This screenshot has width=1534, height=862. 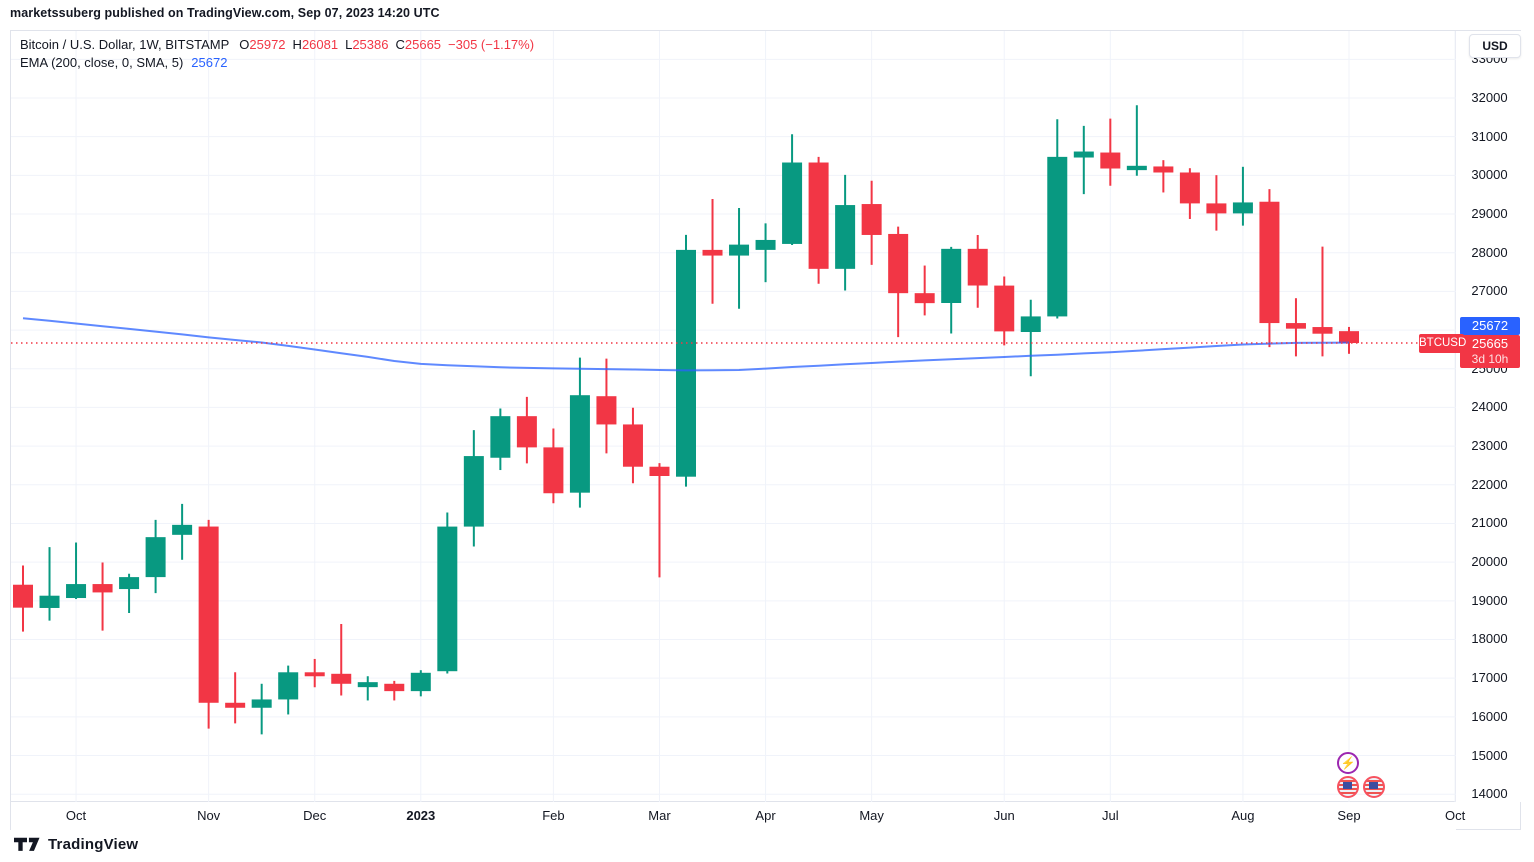 I want to click on symbol-title: Bitcoin / U.S. Dollar, 1W, BITSTAMP, so click(x=125, y=44).